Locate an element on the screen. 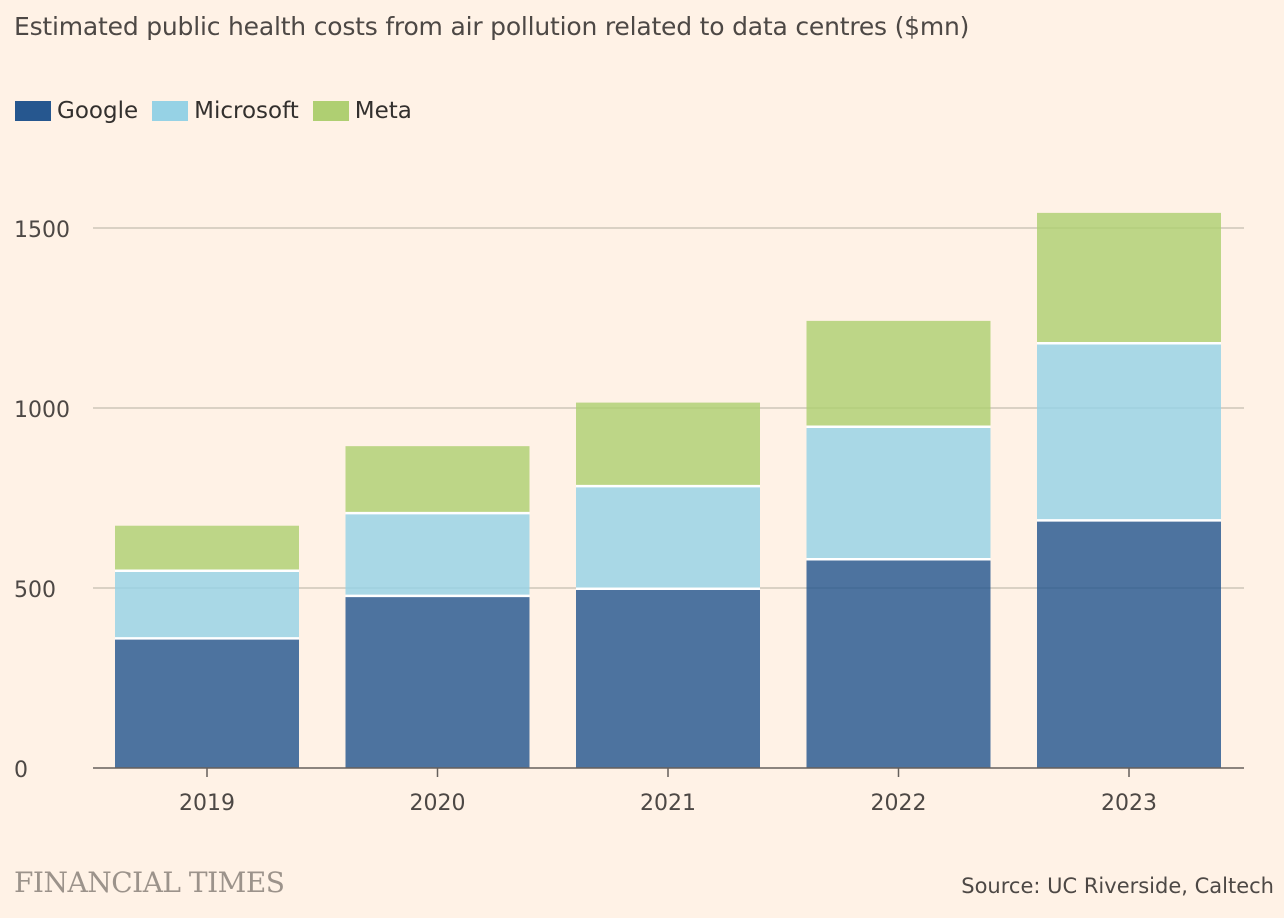 The image size is (1284, 918). x-tick-label-2019: 2019 is located at coordinates (207, 803).